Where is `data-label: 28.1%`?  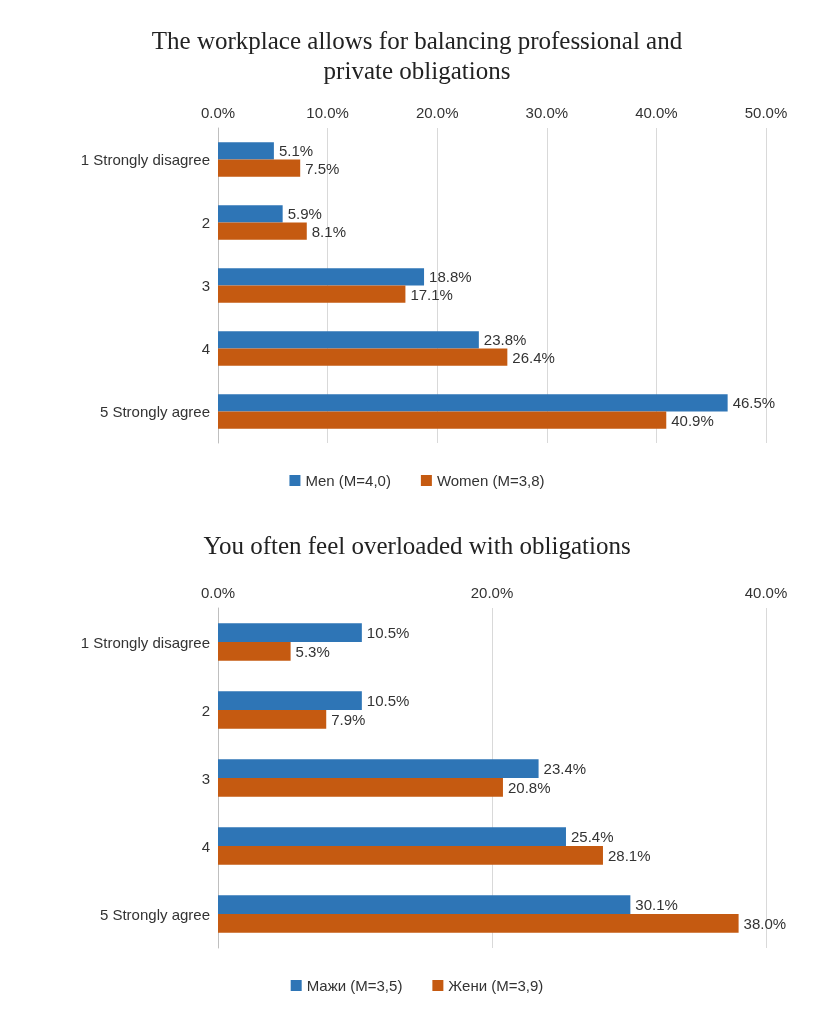
data-label: 28.1% is located at coordinates (629, 855).